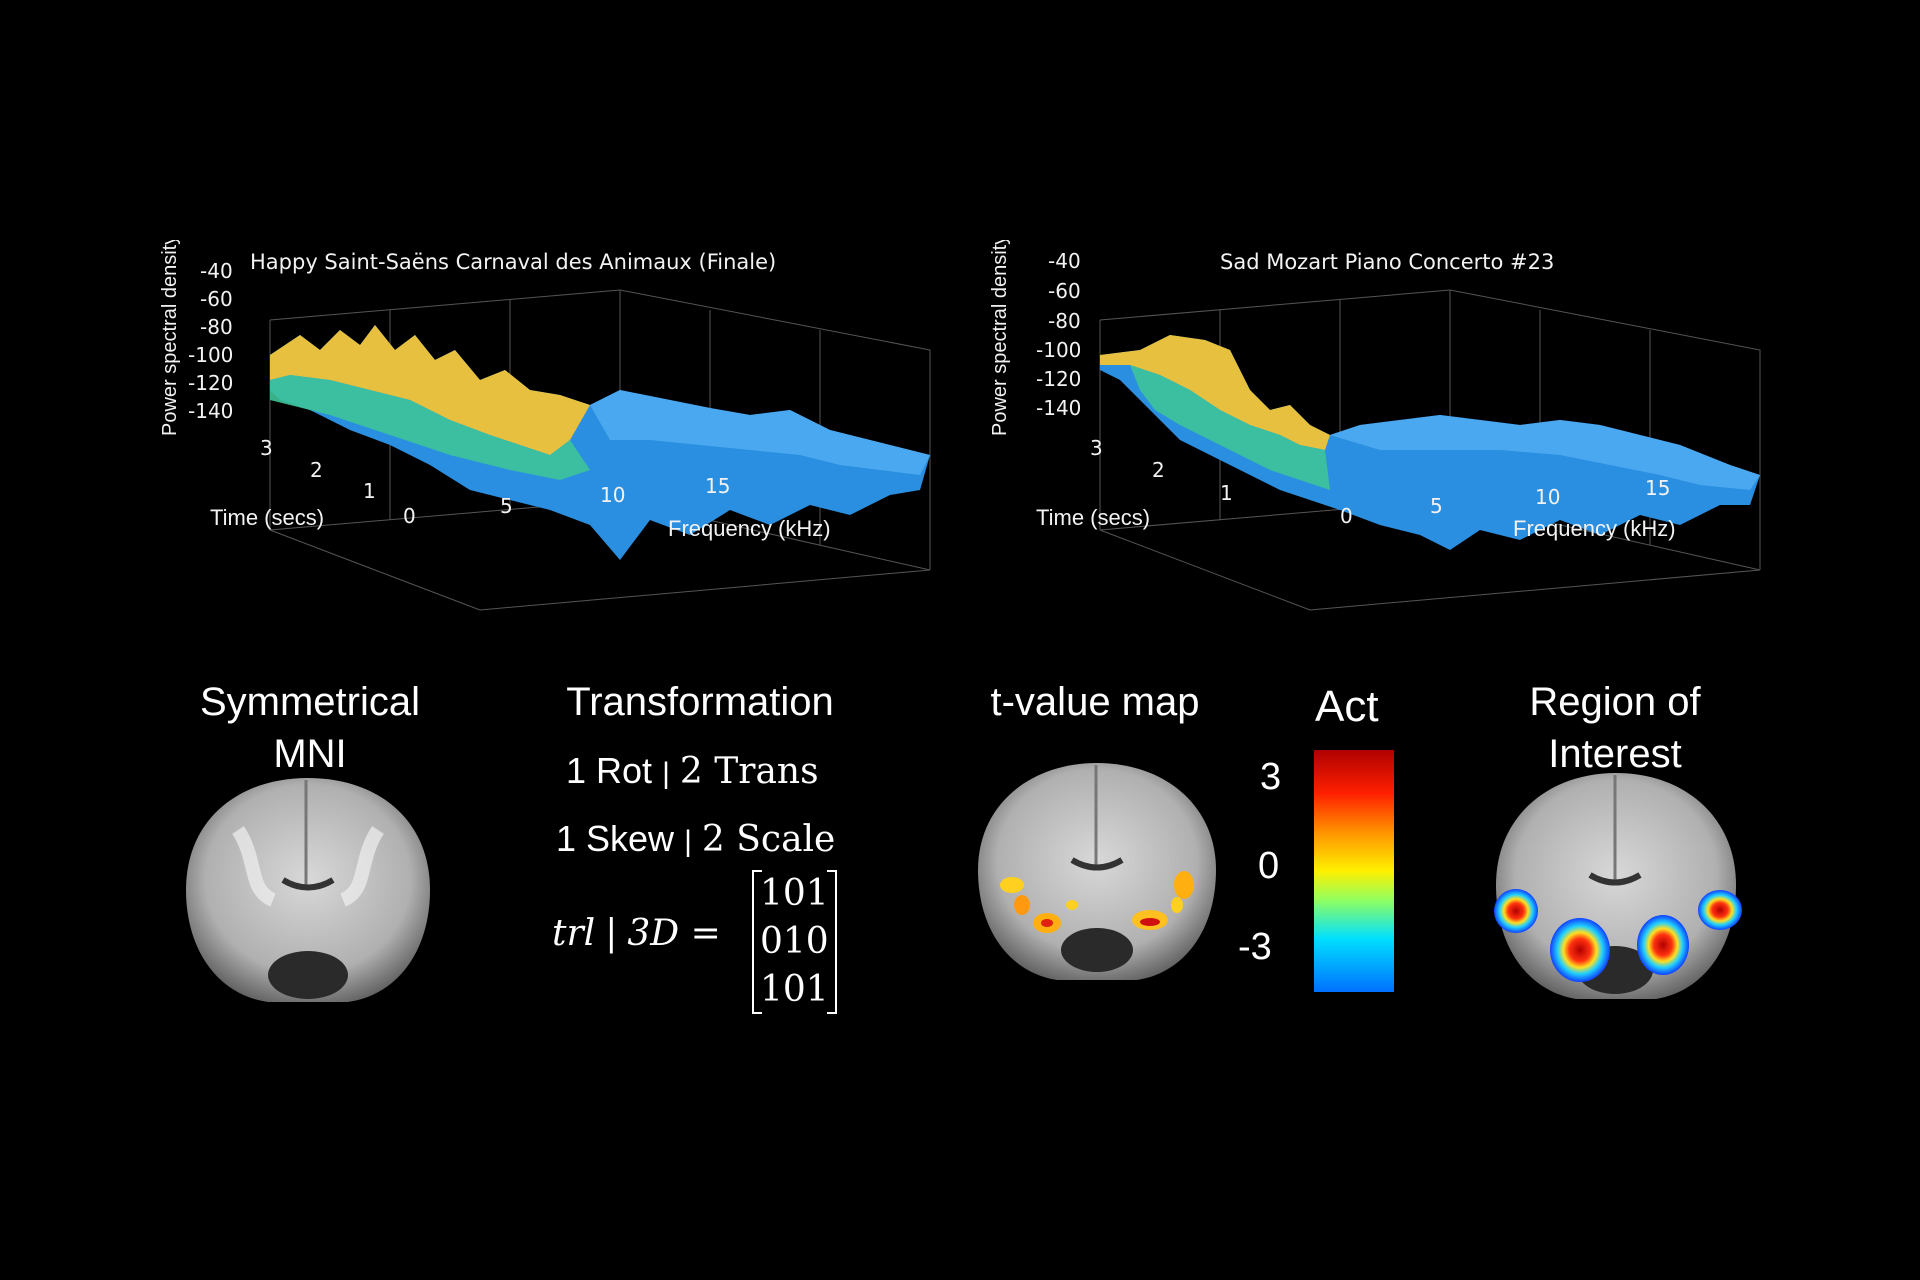 The height and width of the screenshot is (1280, 1920). I want to click on transform-matrix: 101 010 101, so click(794, 942).